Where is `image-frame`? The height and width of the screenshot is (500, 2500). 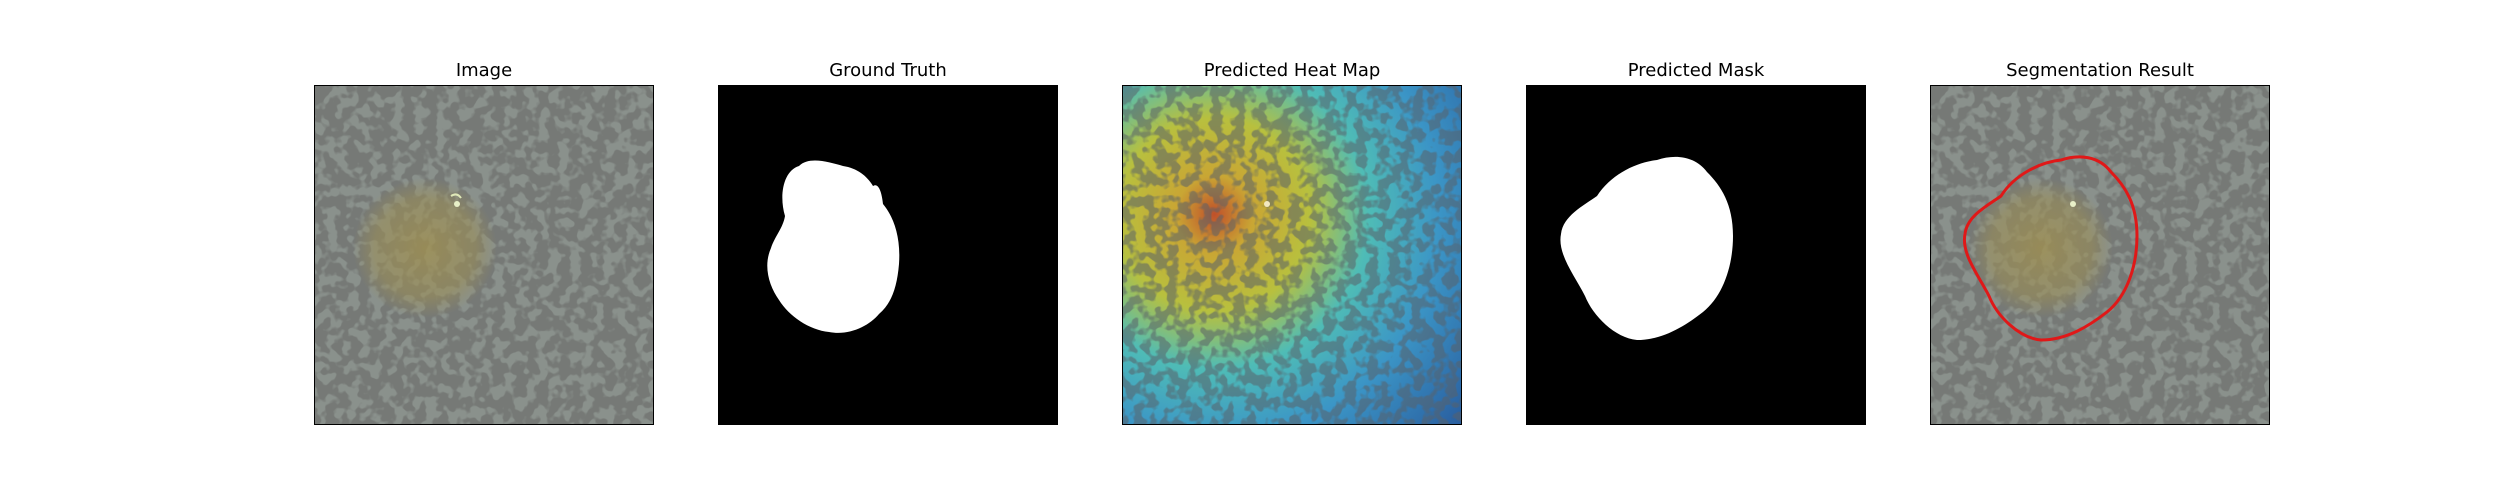
image-frame is located at coordinates (484, 255).